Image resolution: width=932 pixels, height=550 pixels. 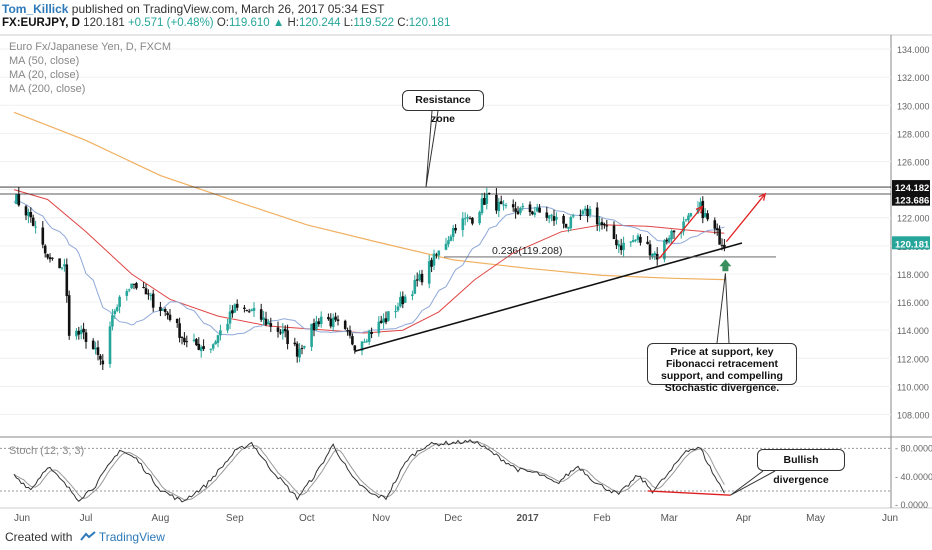 What do you see at coordinates (35, 9) in the screenshot?
I see `author-link: Tom_Killick` at bounding box center [35, 9].